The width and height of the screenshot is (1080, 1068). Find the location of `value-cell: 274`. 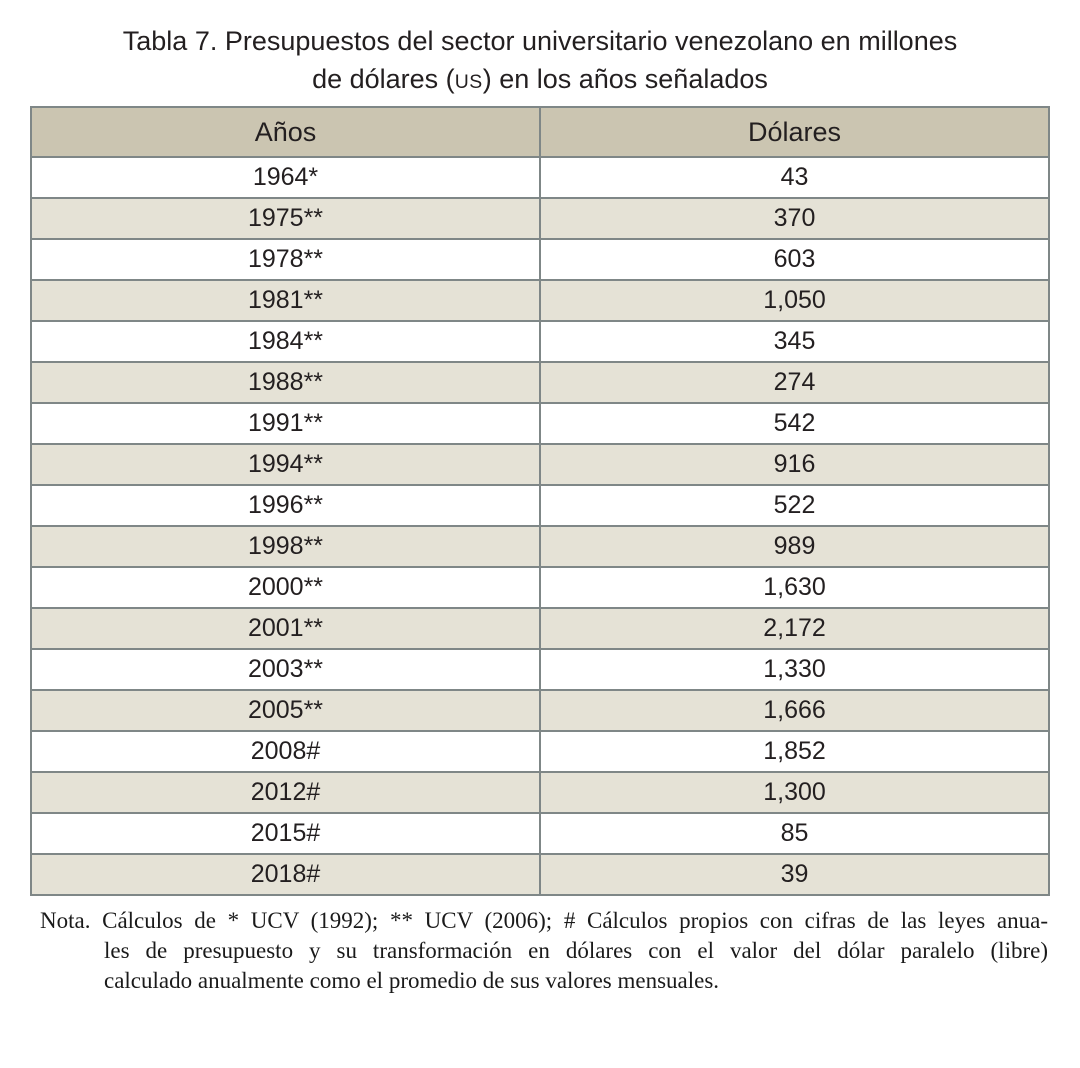

value-cell: 274 is located at coordinates (794, 382).